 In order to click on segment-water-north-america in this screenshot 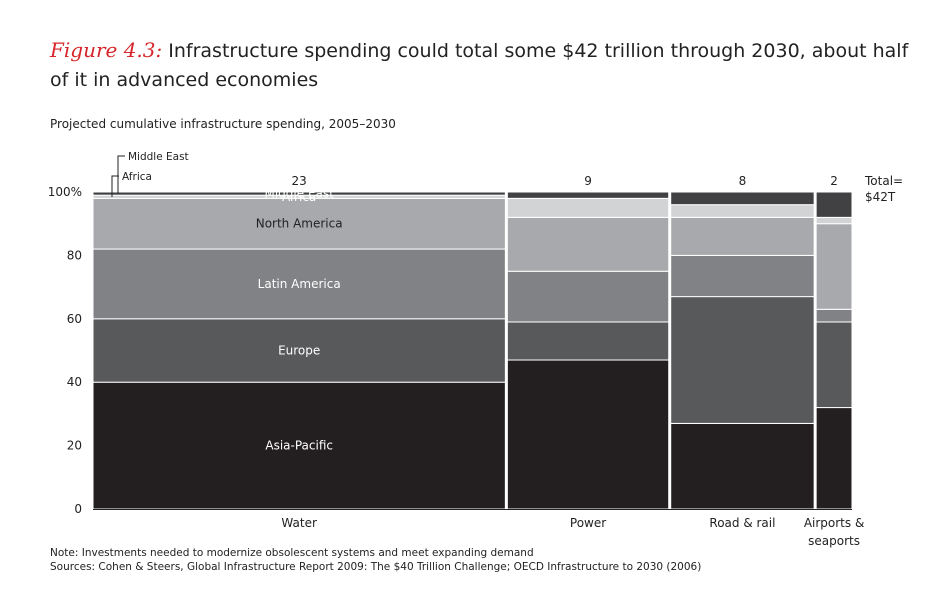, I will do `click(299, 223)`.